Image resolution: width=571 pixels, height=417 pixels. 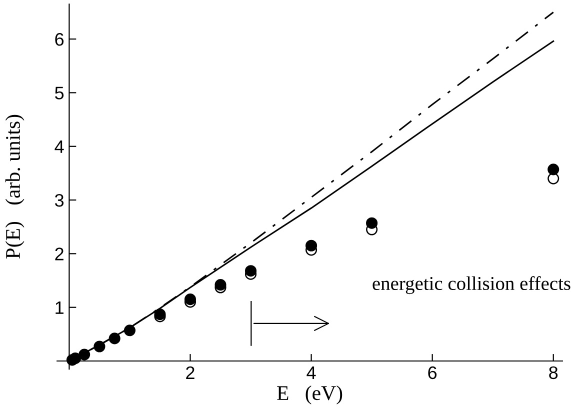 What do you see at coordinates (59, 93) in the screenshot?
I see `y-tick-label: 5` at bounding box center [59, 93].